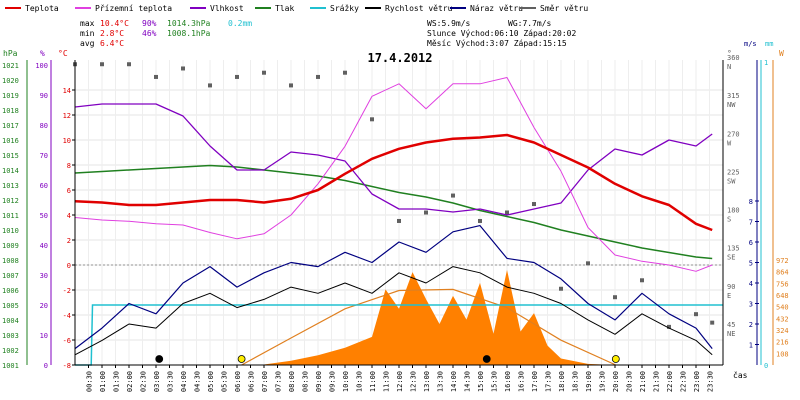 This screenshot has height=400, width=800. What do you see at coordinates (387, 381) in the screenshot?
I see `x-tick-label: 11:30` at bounding box center [387, 381].